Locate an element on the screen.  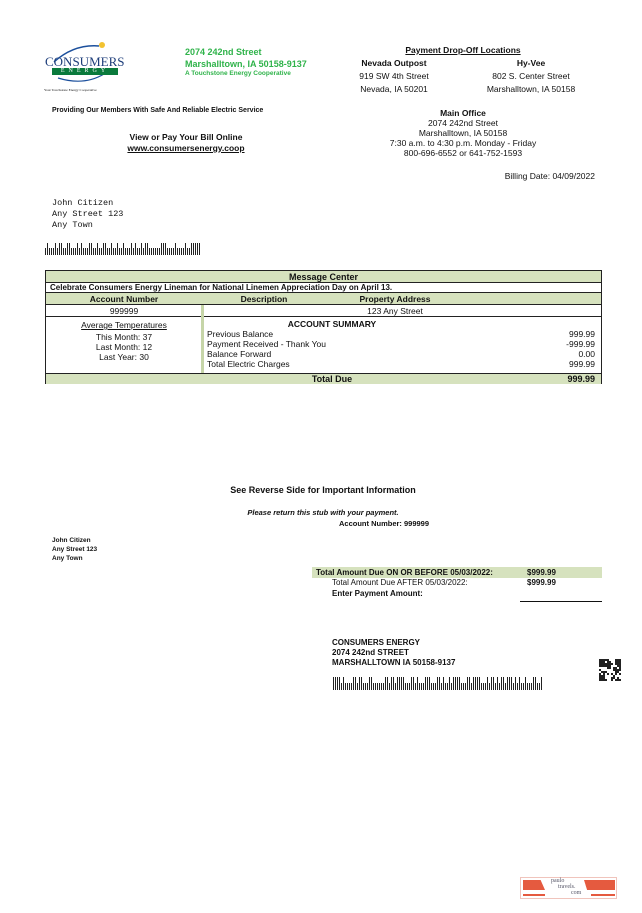
remit-line: CONSUMERS ENERGY is located at coordinates (376, 642).